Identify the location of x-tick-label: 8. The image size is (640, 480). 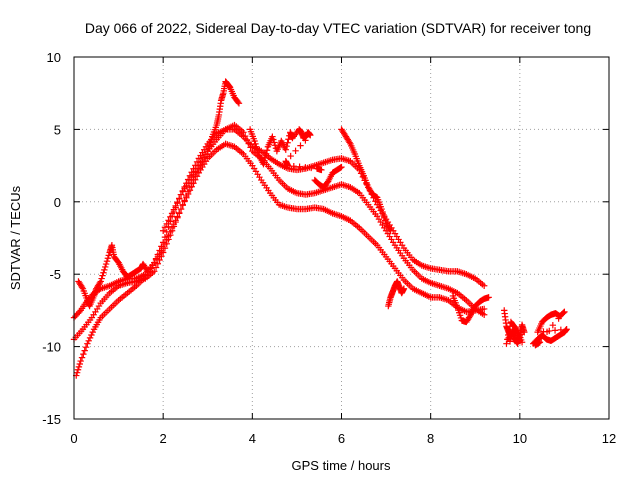
(430, 438).